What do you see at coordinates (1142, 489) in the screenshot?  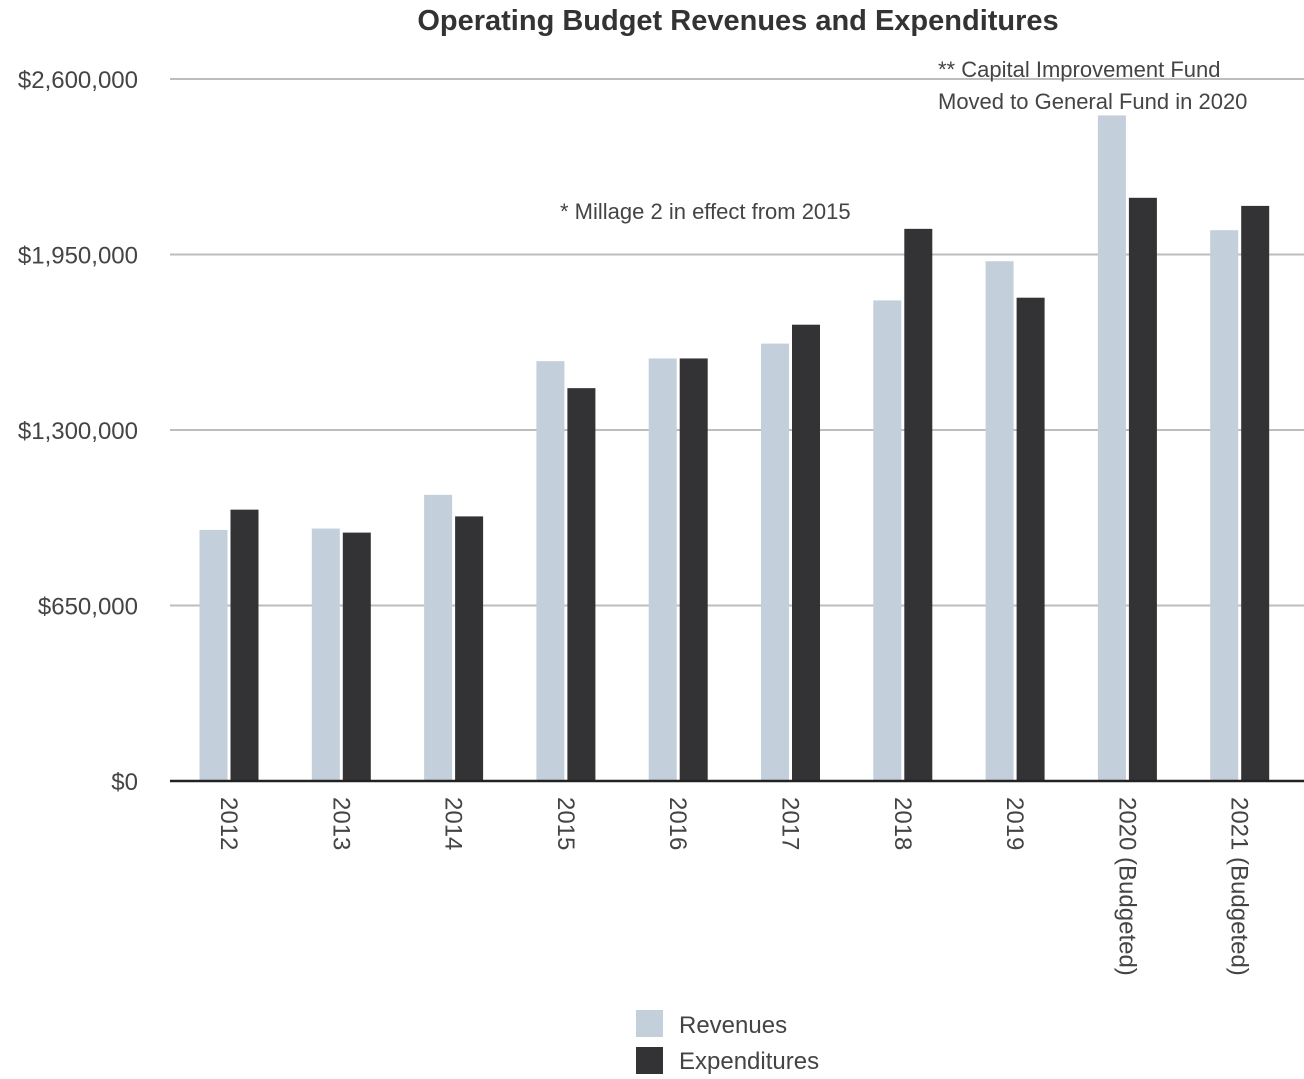 I see `bar-expenditures-2020` at bounding box center [1142, 489].